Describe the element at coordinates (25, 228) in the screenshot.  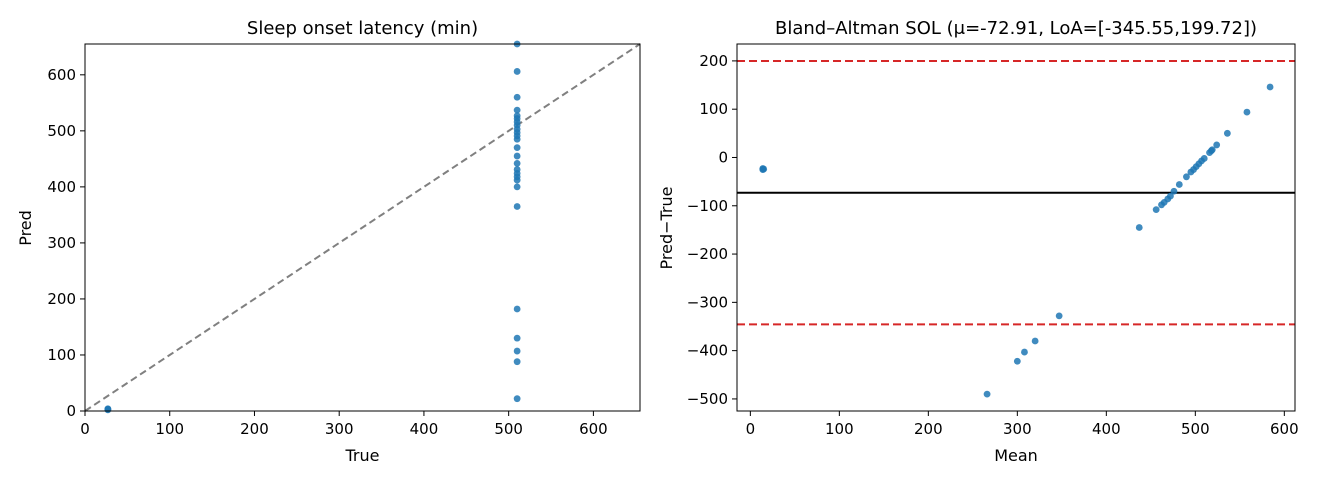
I see `y-axis-label: Pred` at that location.